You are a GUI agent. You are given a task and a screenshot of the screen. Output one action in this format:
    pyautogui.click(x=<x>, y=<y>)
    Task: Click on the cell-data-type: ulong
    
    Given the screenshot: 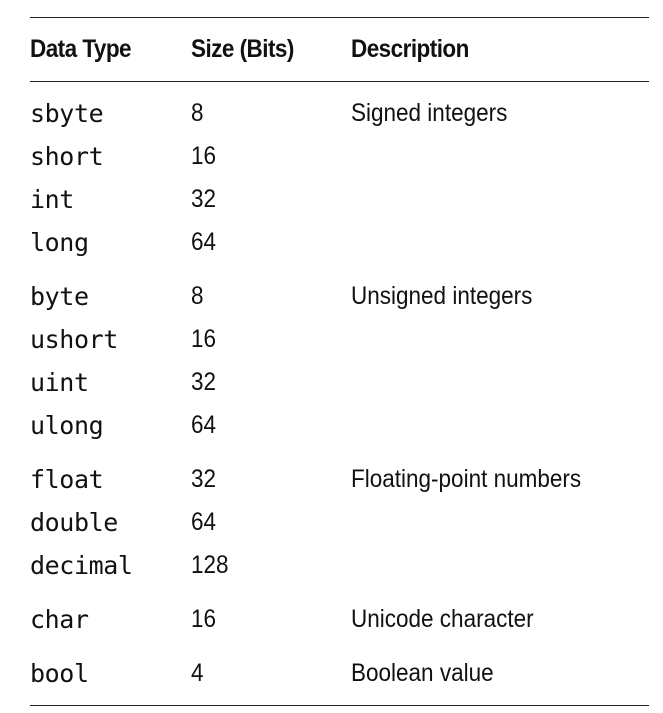 What is the action you would take?
    pyautogui.click(x=67, y=425)
    